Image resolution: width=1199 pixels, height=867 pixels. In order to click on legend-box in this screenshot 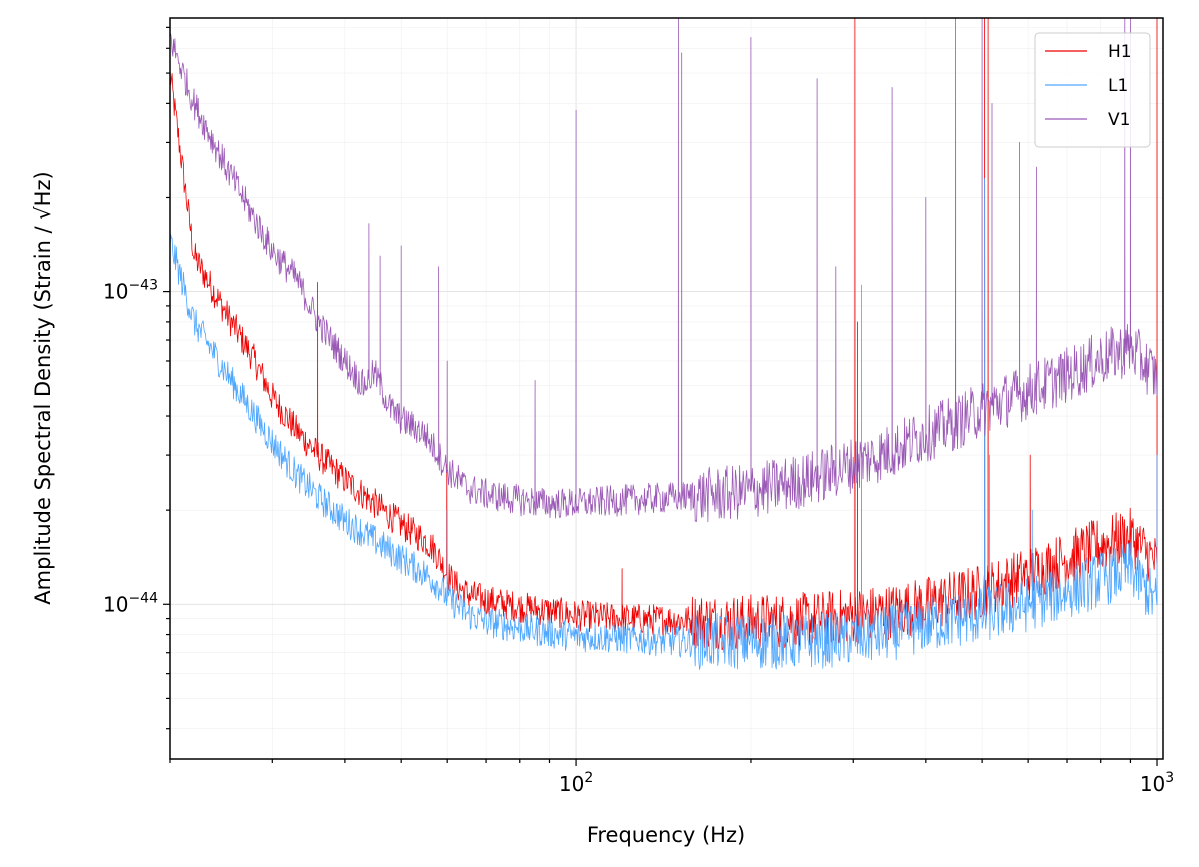, I will do `click(1092, 90)`.